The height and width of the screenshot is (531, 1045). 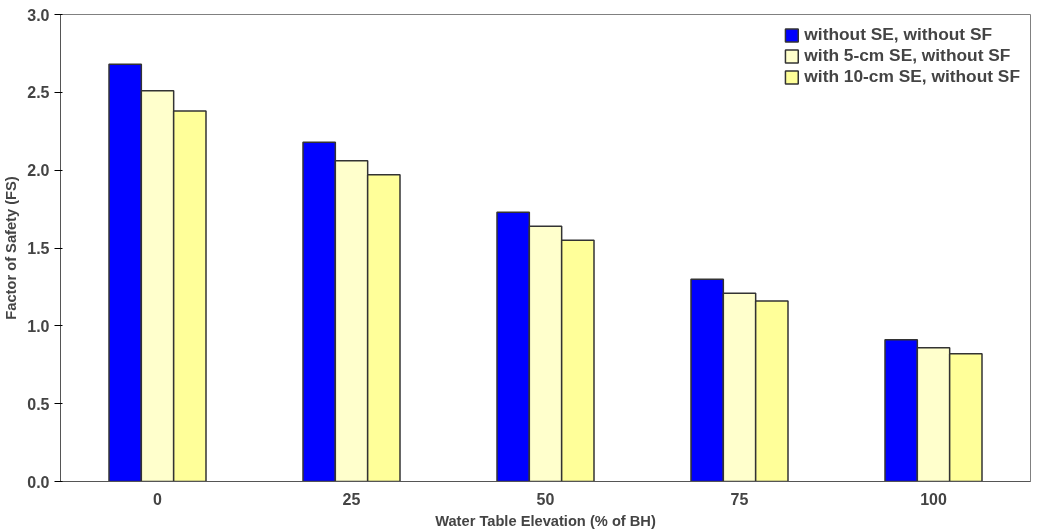 What do you see at coordinates (912, 76) in the screenshot?
I see `legend-label: with 10-cm SE, without SF` at bounding box center [912, 76].